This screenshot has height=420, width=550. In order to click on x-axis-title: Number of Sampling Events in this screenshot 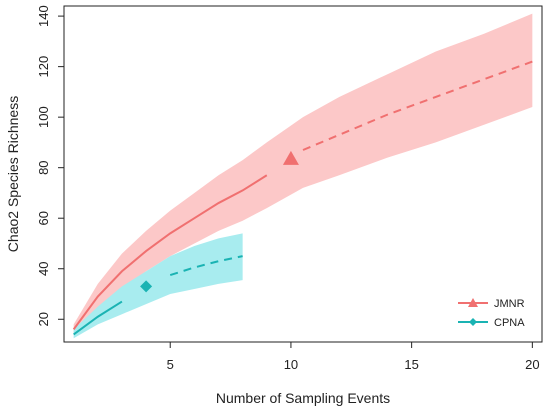, I will do `click(303, 398)`.